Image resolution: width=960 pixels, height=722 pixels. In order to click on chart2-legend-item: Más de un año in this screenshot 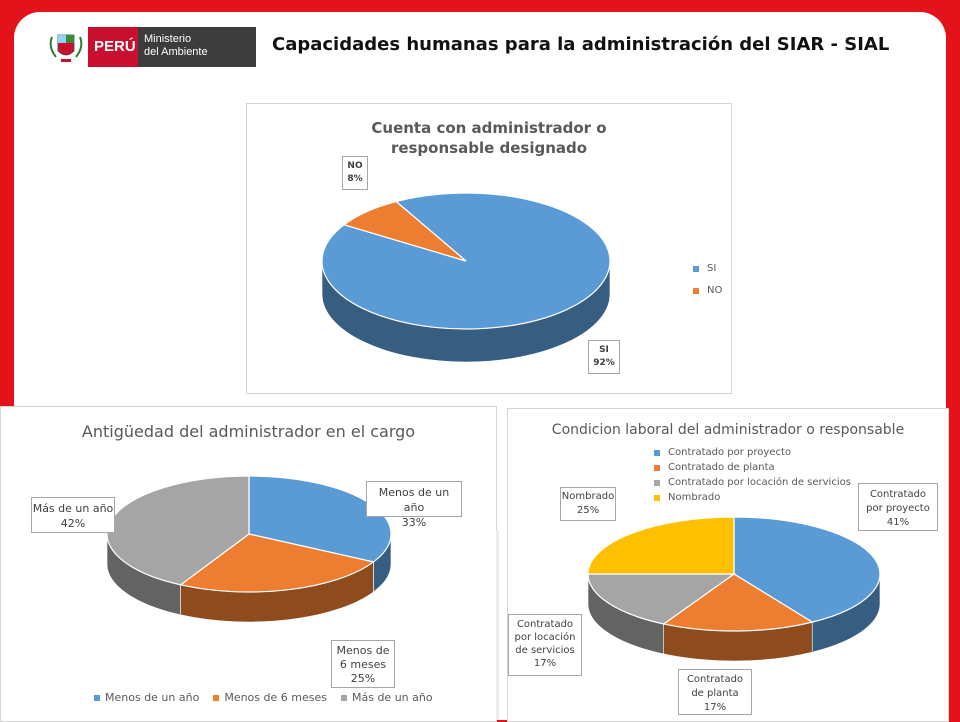, I will do `click(386, 697)`.